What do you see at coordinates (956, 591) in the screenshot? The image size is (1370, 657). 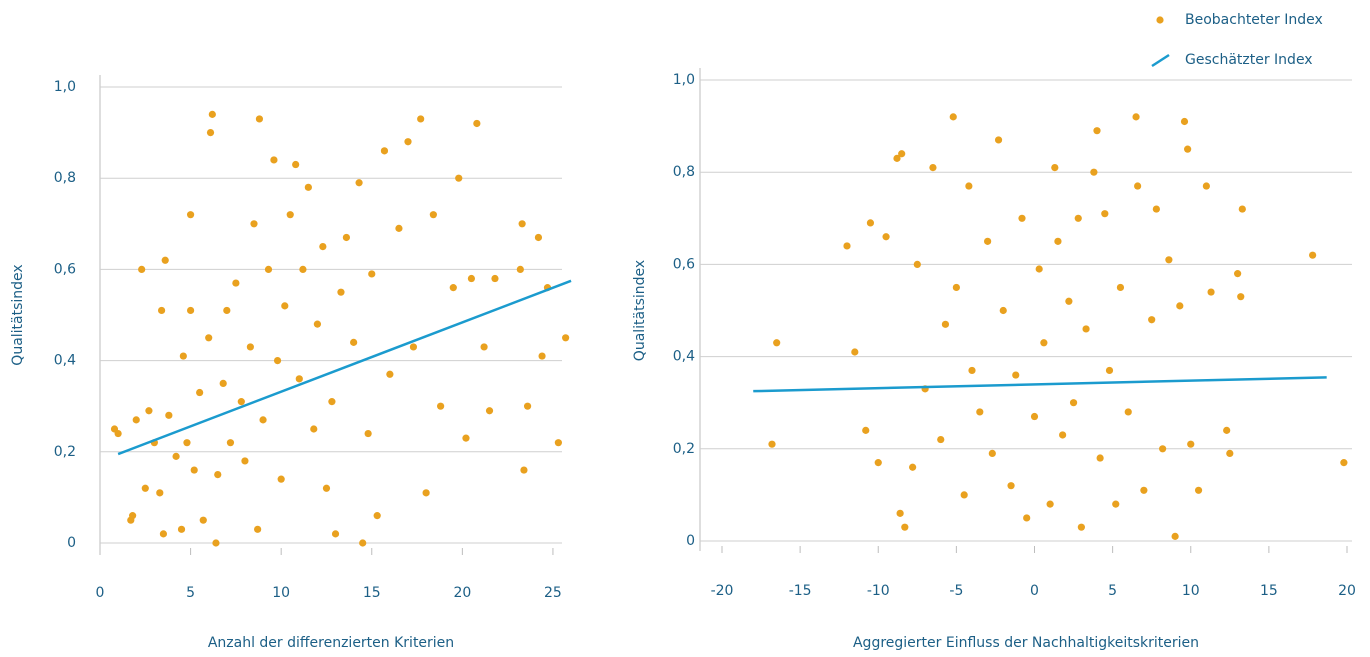 I see `x-tick-label: -5` at bounding box center [956, 591].